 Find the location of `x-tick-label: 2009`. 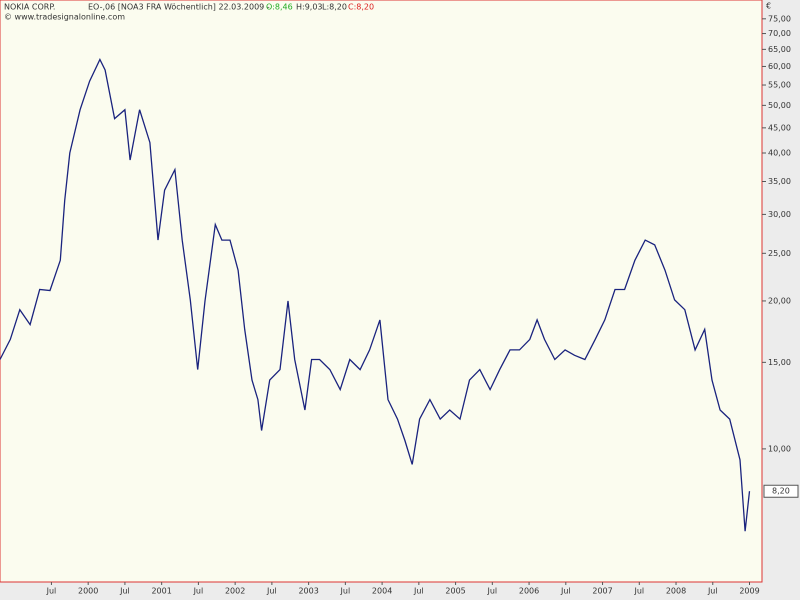

x-tick-label: 2009 is located at coordinates (749, 591).